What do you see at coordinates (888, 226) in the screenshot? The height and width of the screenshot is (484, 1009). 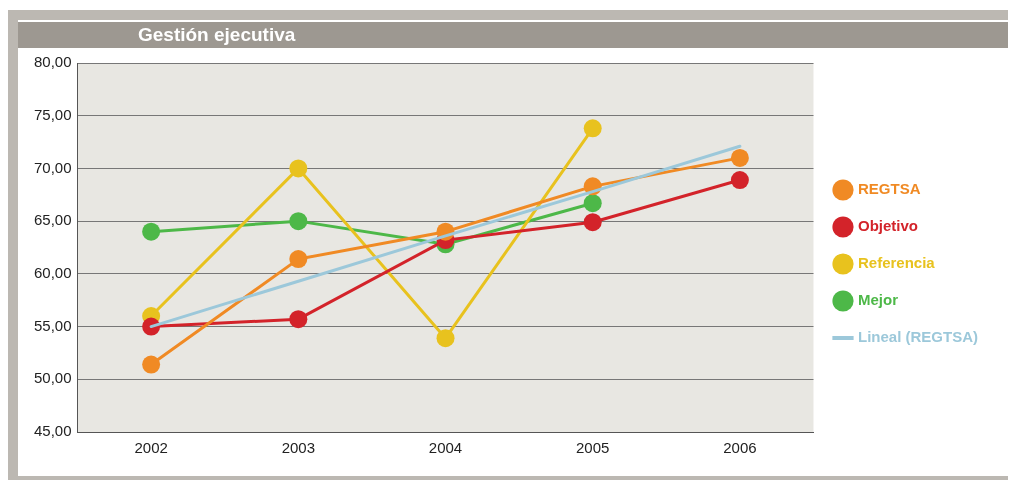 I see `legend-label: Objetivo` at bounding box center [888, 226].